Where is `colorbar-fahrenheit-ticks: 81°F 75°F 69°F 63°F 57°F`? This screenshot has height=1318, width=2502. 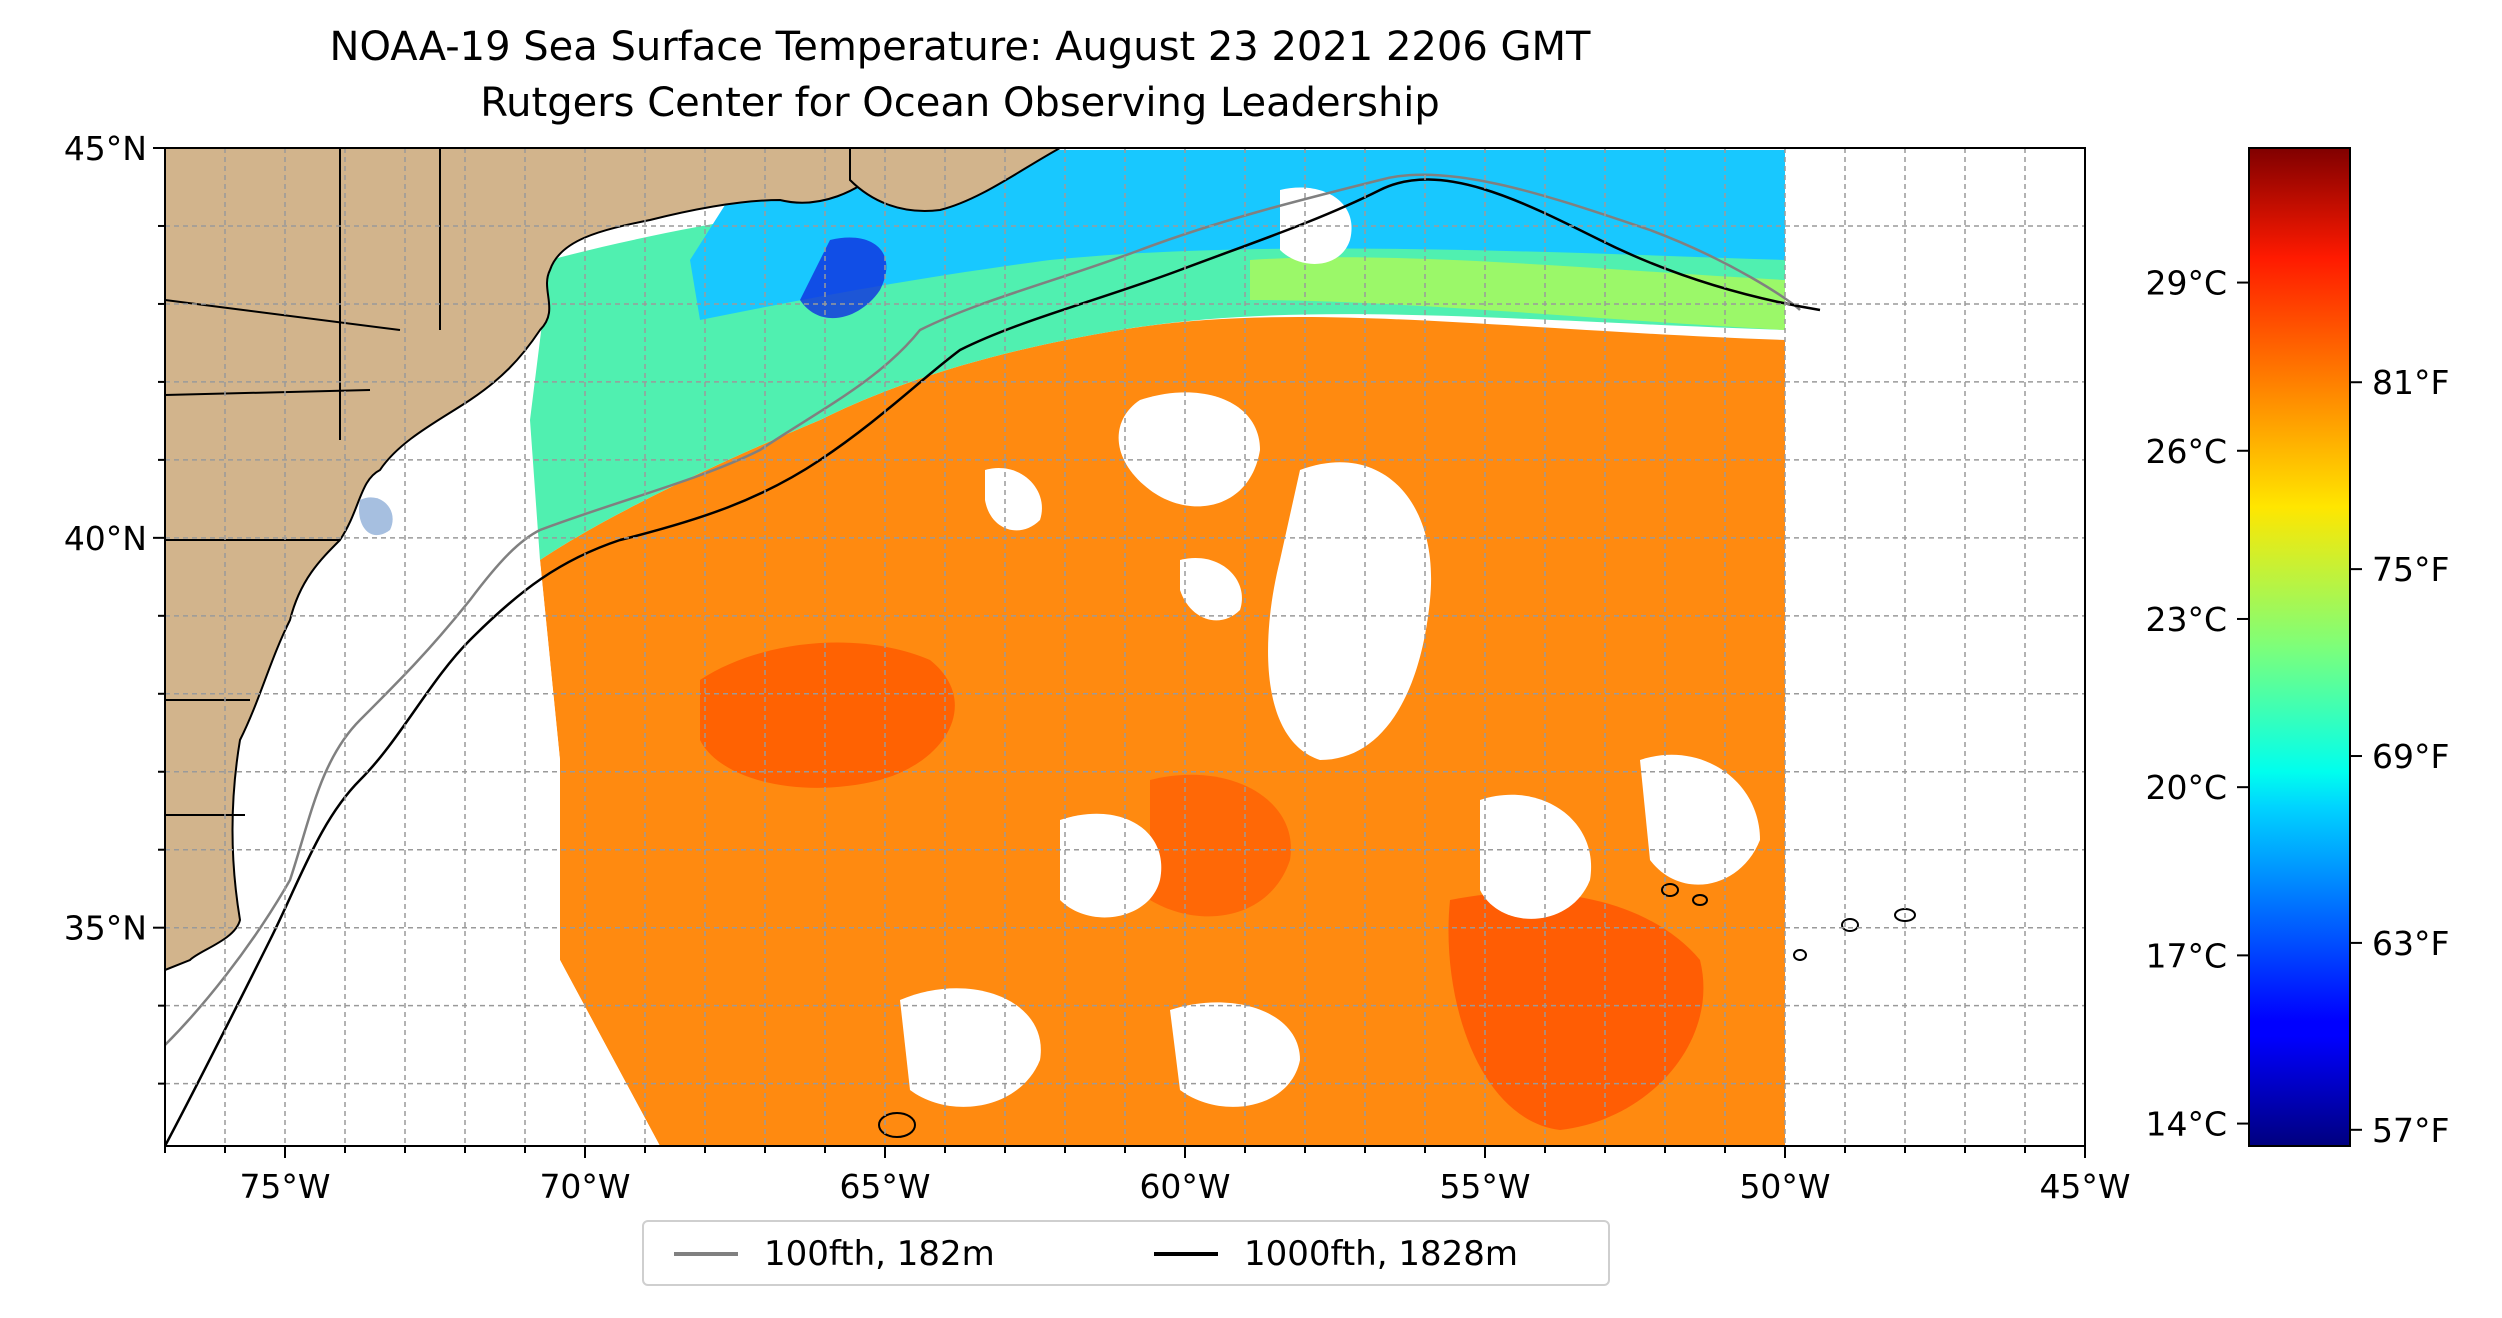
colorbar-fahrenheit-ticks: 81°F 75°F 69°F 63°F 57°F is located at coordinates (2399, 756).